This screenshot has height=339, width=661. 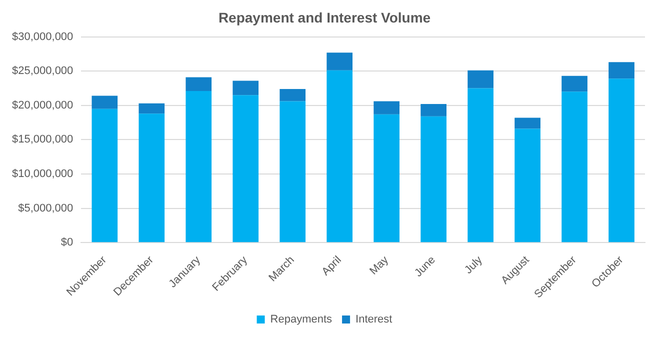 I want to click on x-tick-label: May, so click(x=380, y=266).